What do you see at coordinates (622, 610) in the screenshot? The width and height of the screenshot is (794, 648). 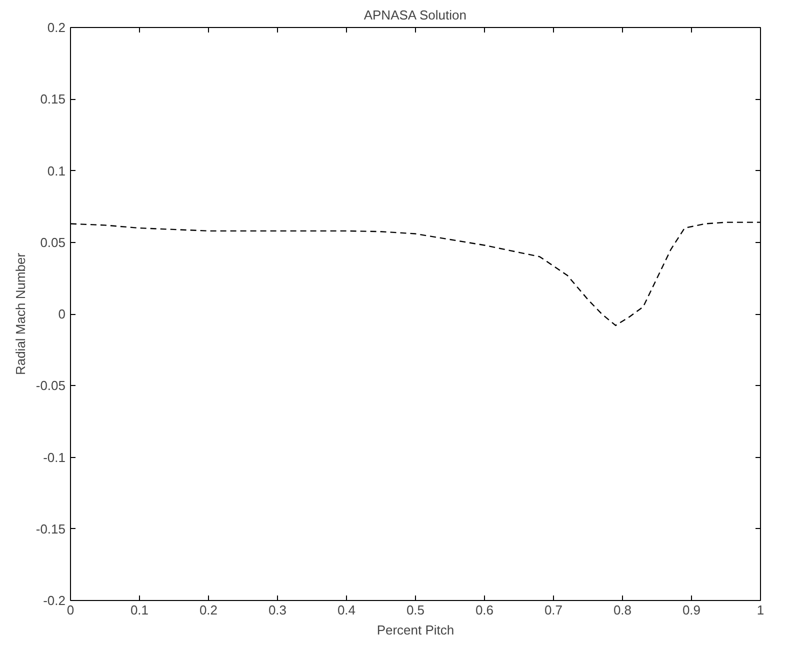 I see `x-tick-label: 0.8` at bounding box center [622, 610].